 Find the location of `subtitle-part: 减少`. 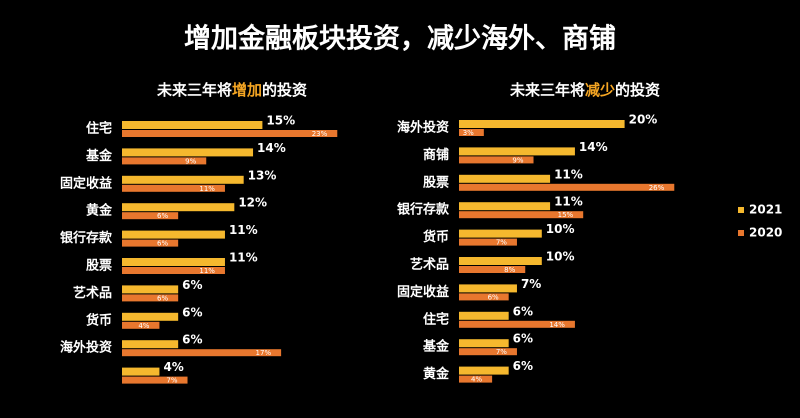

subtitle-part: 减少 is located at coordinates (600, 90).